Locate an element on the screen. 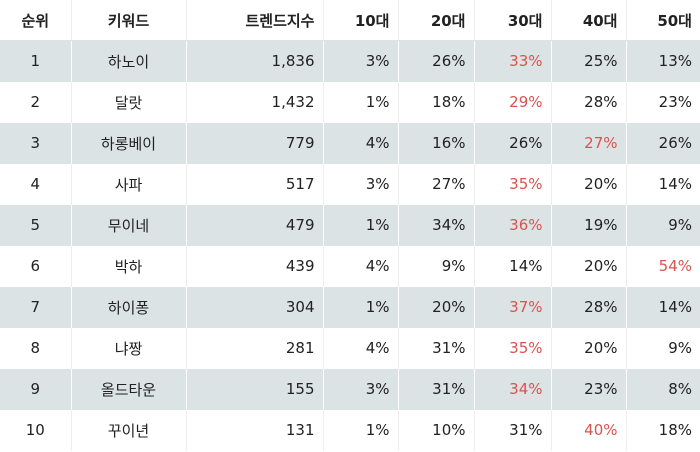  table-row: 3 하롱베이 779 4% 16% 26% 27% 26% is located at coordinates (350, 143).